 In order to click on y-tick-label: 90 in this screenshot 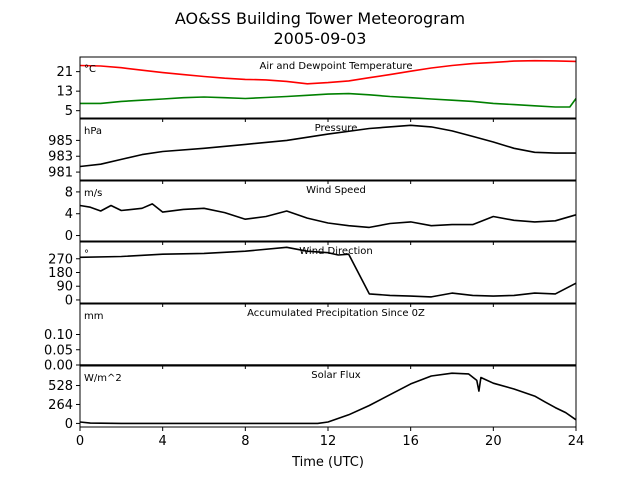, I will do `click(64, 287)`.